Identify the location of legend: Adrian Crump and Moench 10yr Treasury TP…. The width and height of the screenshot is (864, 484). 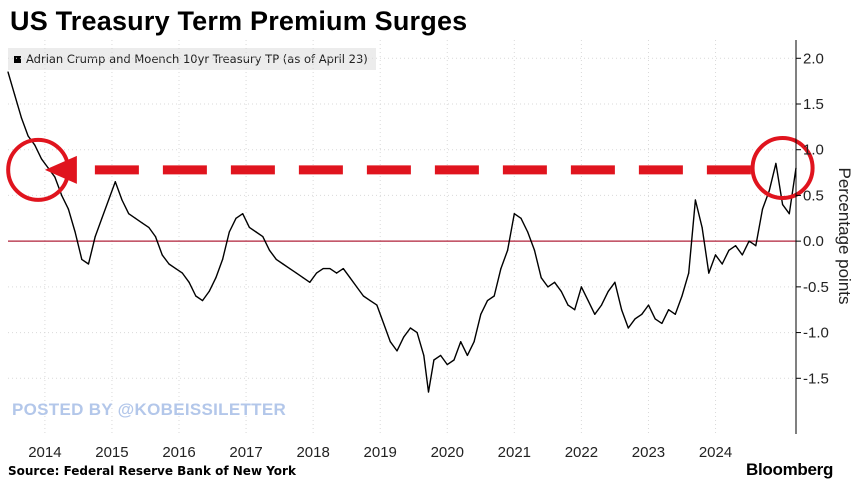
(192, 59).